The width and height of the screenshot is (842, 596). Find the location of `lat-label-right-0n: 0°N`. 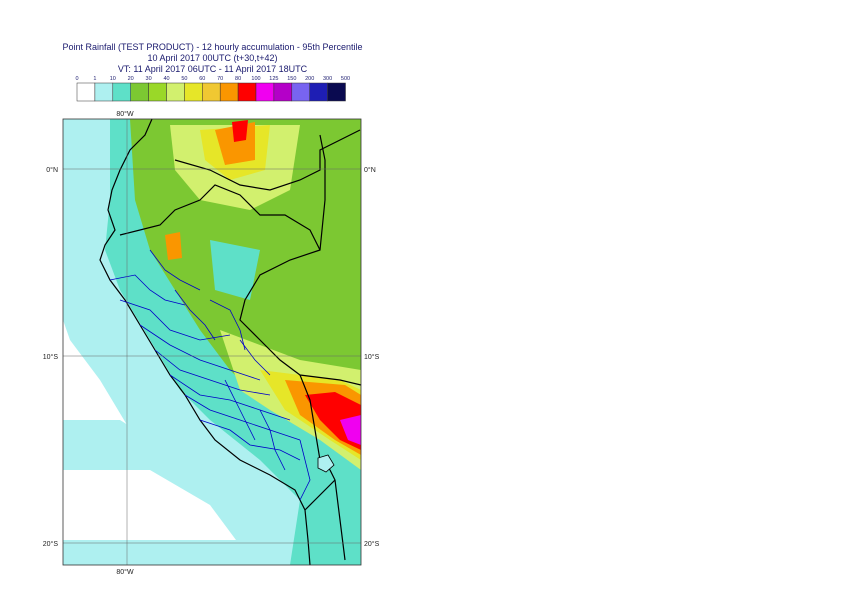

lat-label-right-0n: 0°N is located at coordinates (370, 170).